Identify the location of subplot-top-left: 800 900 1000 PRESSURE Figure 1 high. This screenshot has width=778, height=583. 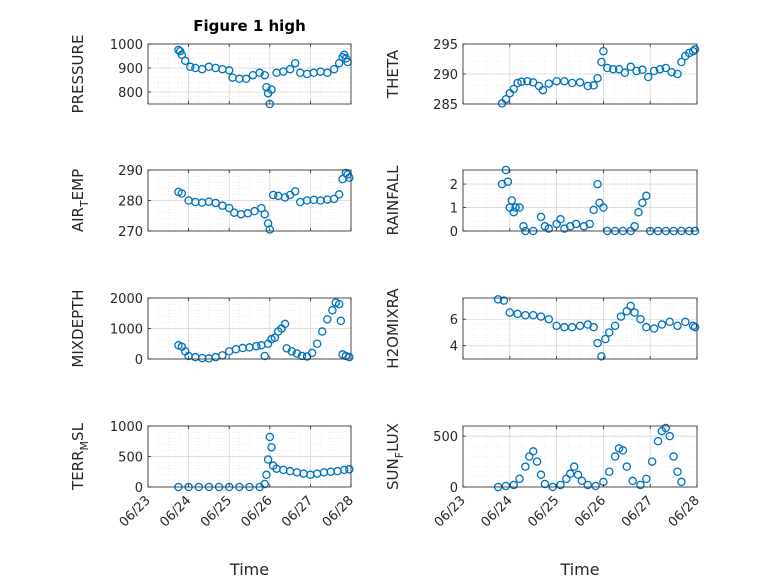
(210, 65).